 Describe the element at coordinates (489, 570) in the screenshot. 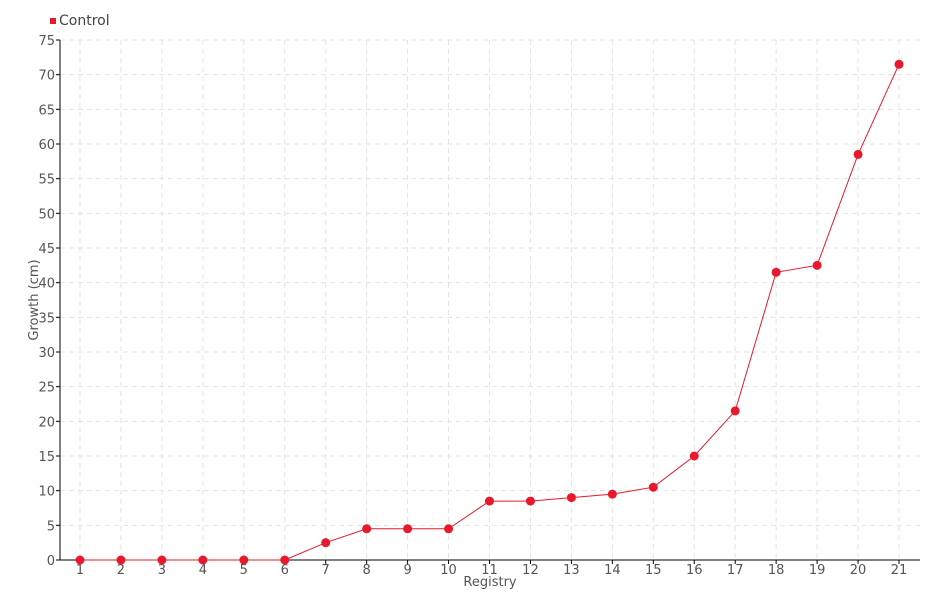

I see `x-tick-label: 11` at that location.